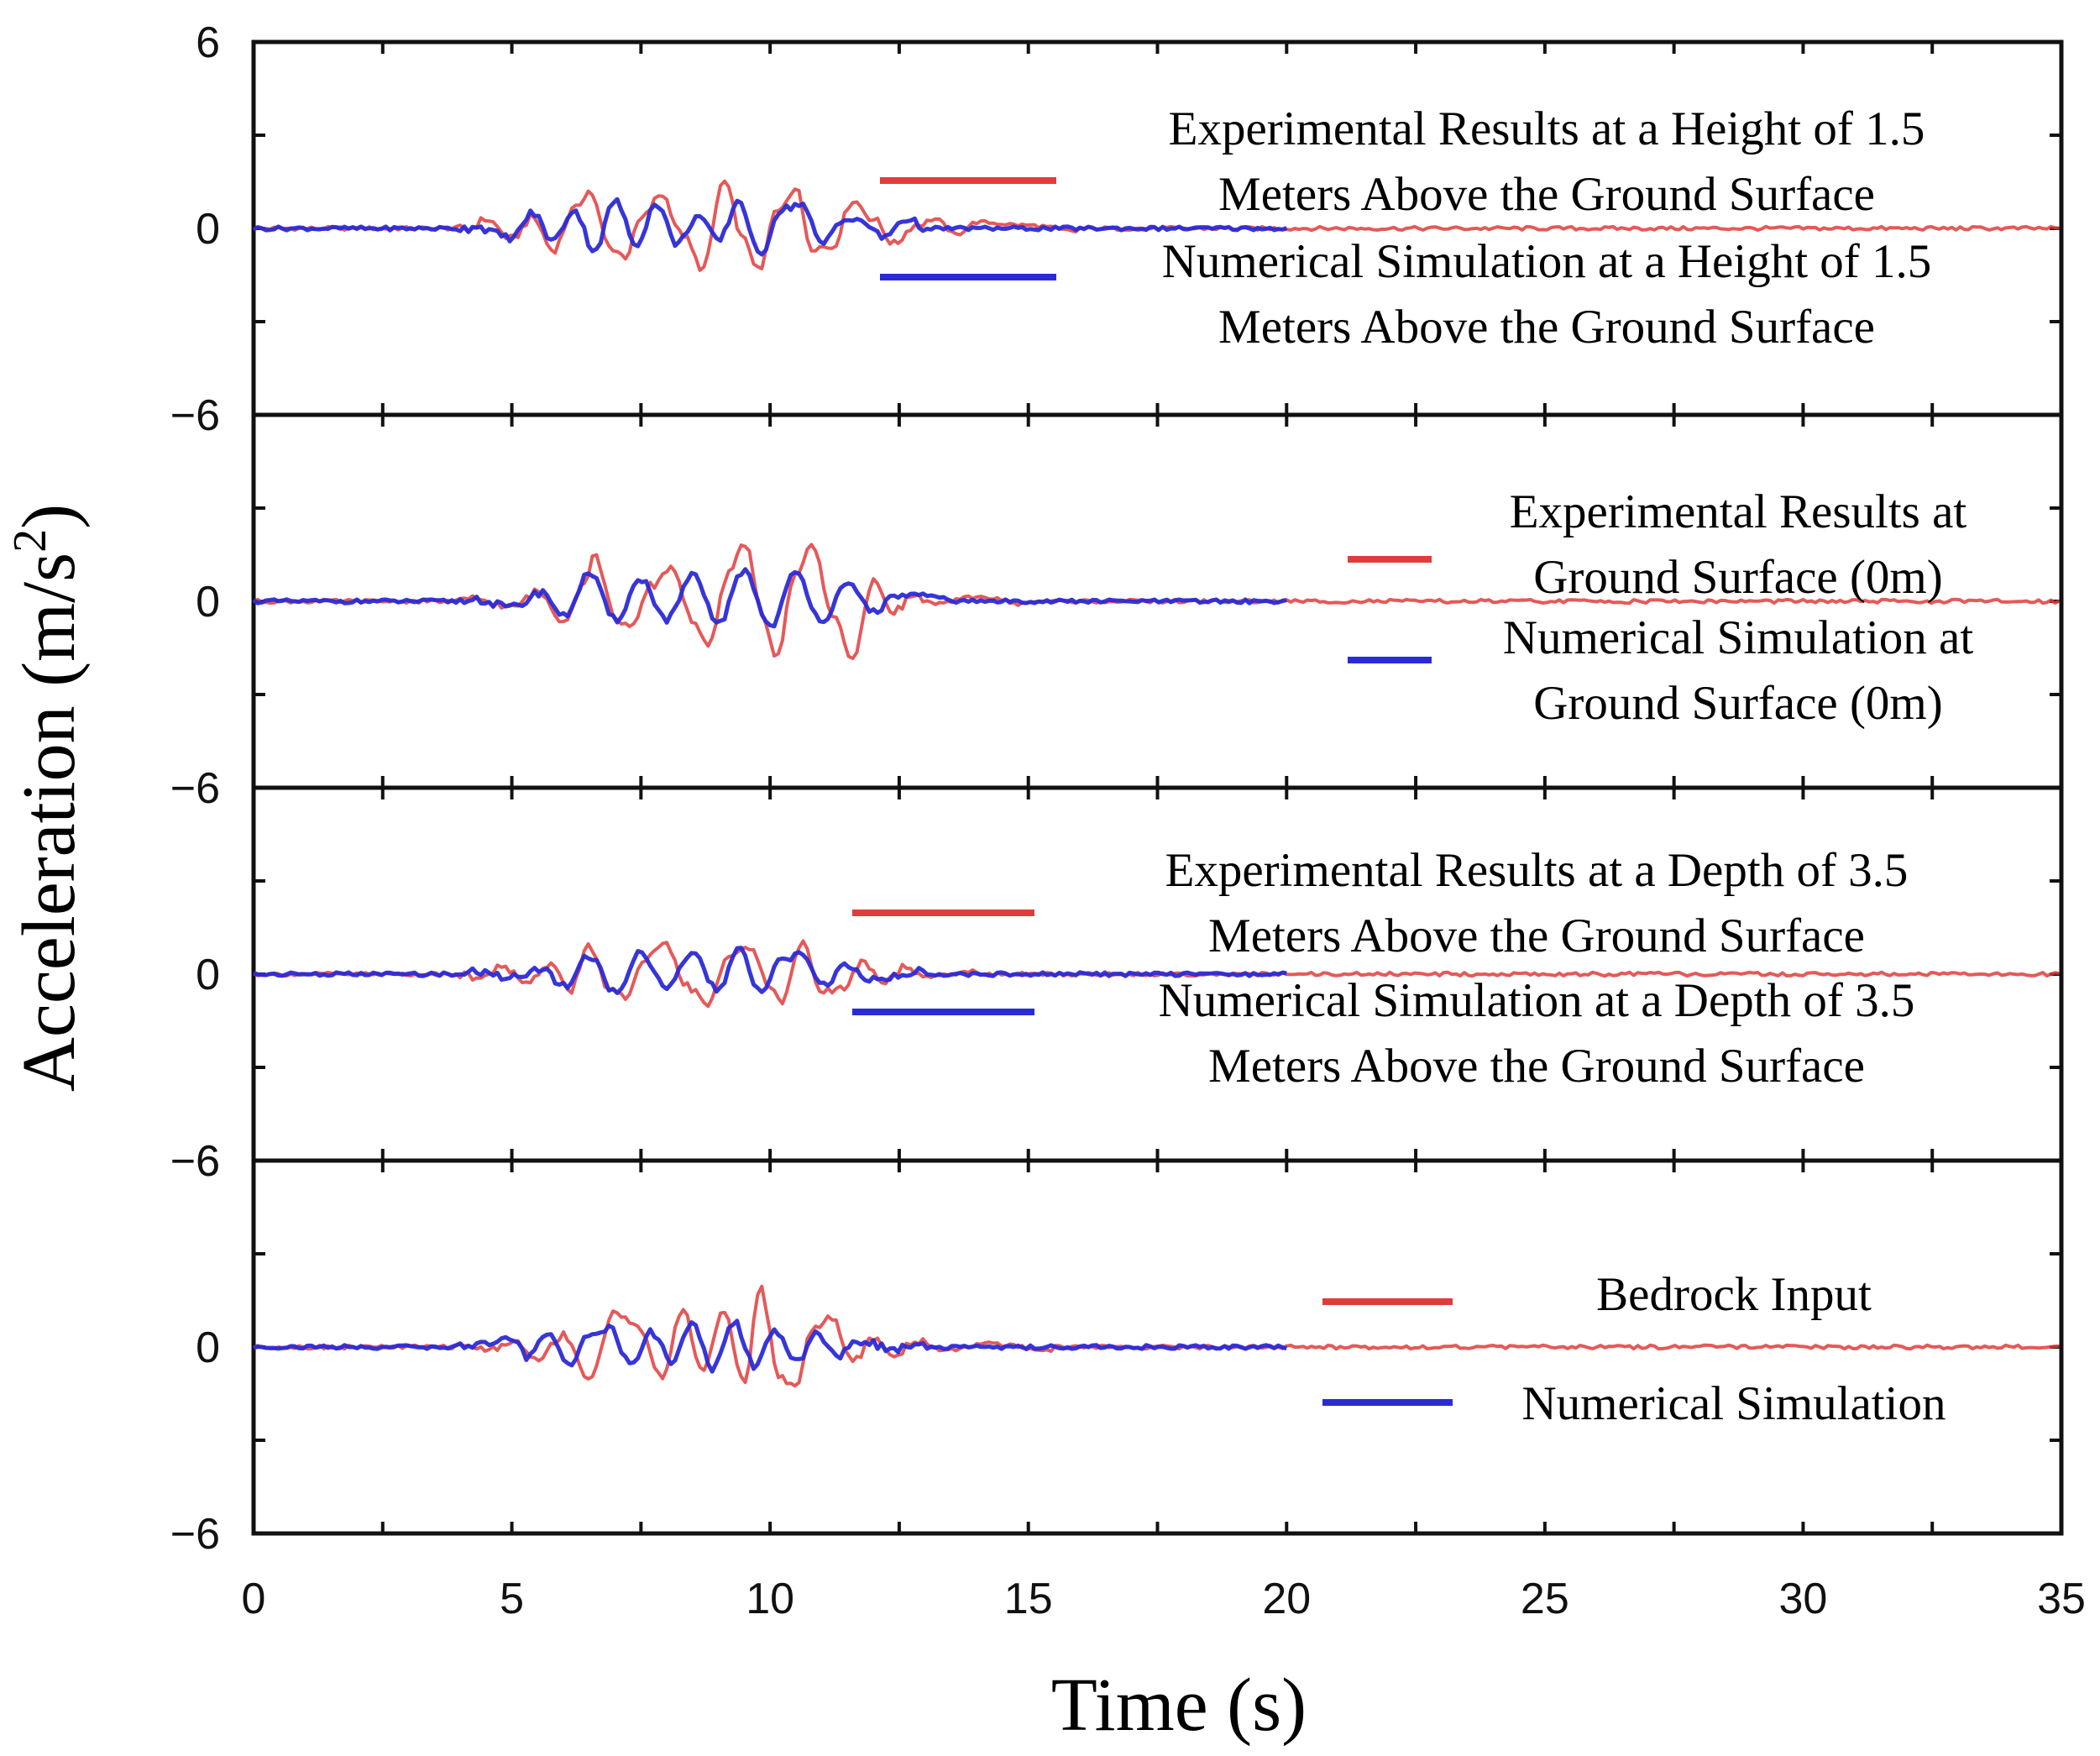  What do you see at coordinates (30, 541) in the screenshot?
I see `y-axis-title-superscript: 2` at bounding box center [30, 541].